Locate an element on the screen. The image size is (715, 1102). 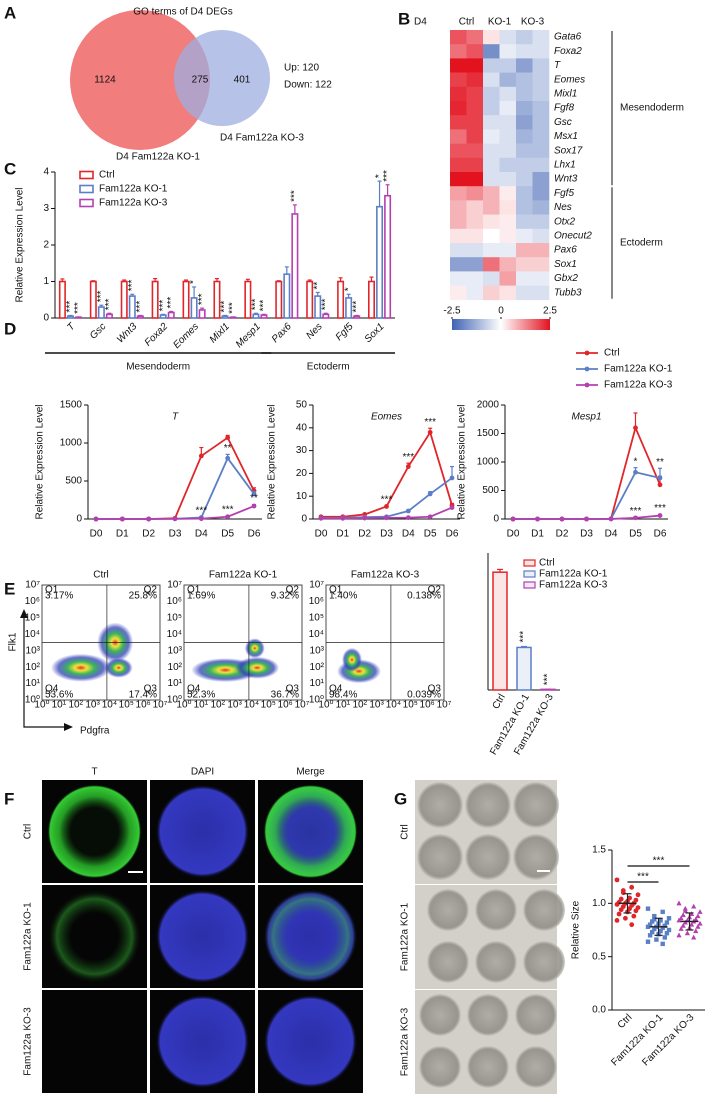
quadrant-value: 0.138% is located at coordinates (424, 596).